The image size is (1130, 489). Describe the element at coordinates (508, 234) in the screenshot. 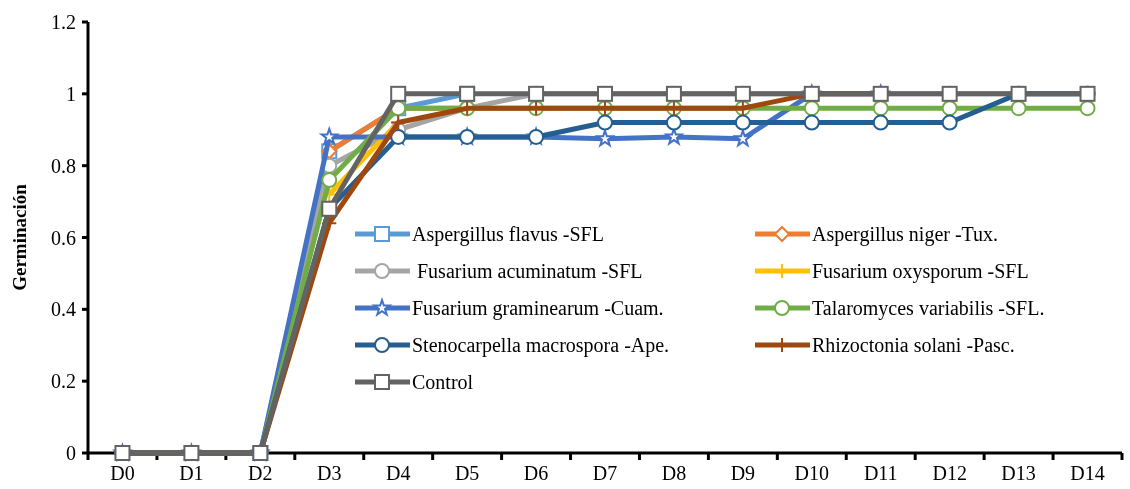

I see `legend-label: Aspergillus flavus -SFL` at that location.